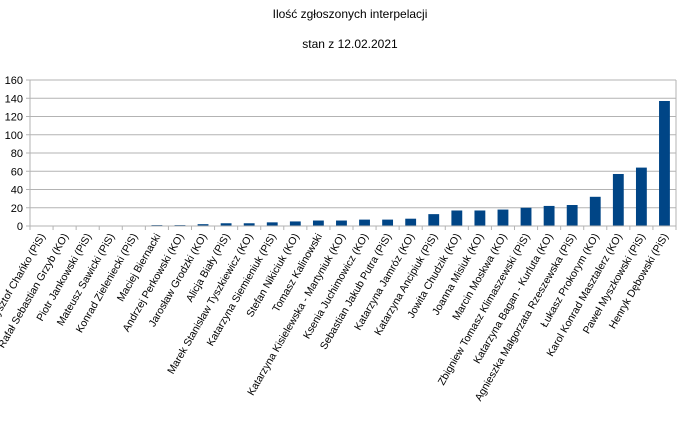  What do you see at coordinates (14, 99) in the screenshot?
I see `y-tick-label: 140` at bounding box center [14, 99].